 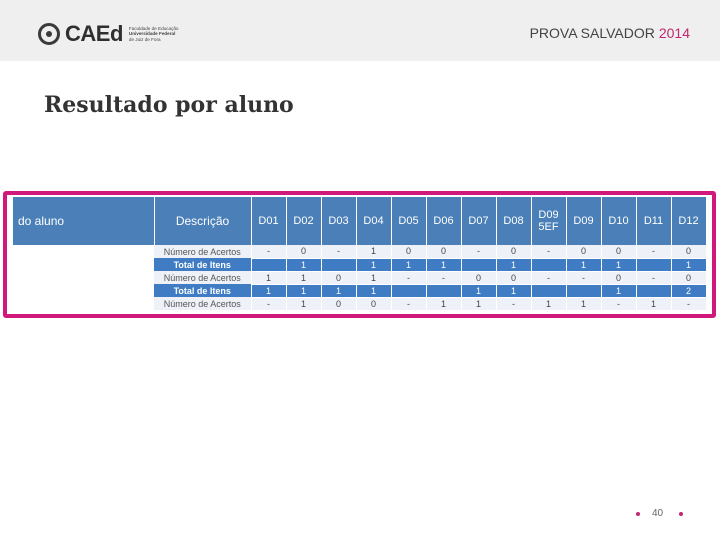 I want to click on logo-subtitle-line: Universidade Federal, so click(x=152, y=34).